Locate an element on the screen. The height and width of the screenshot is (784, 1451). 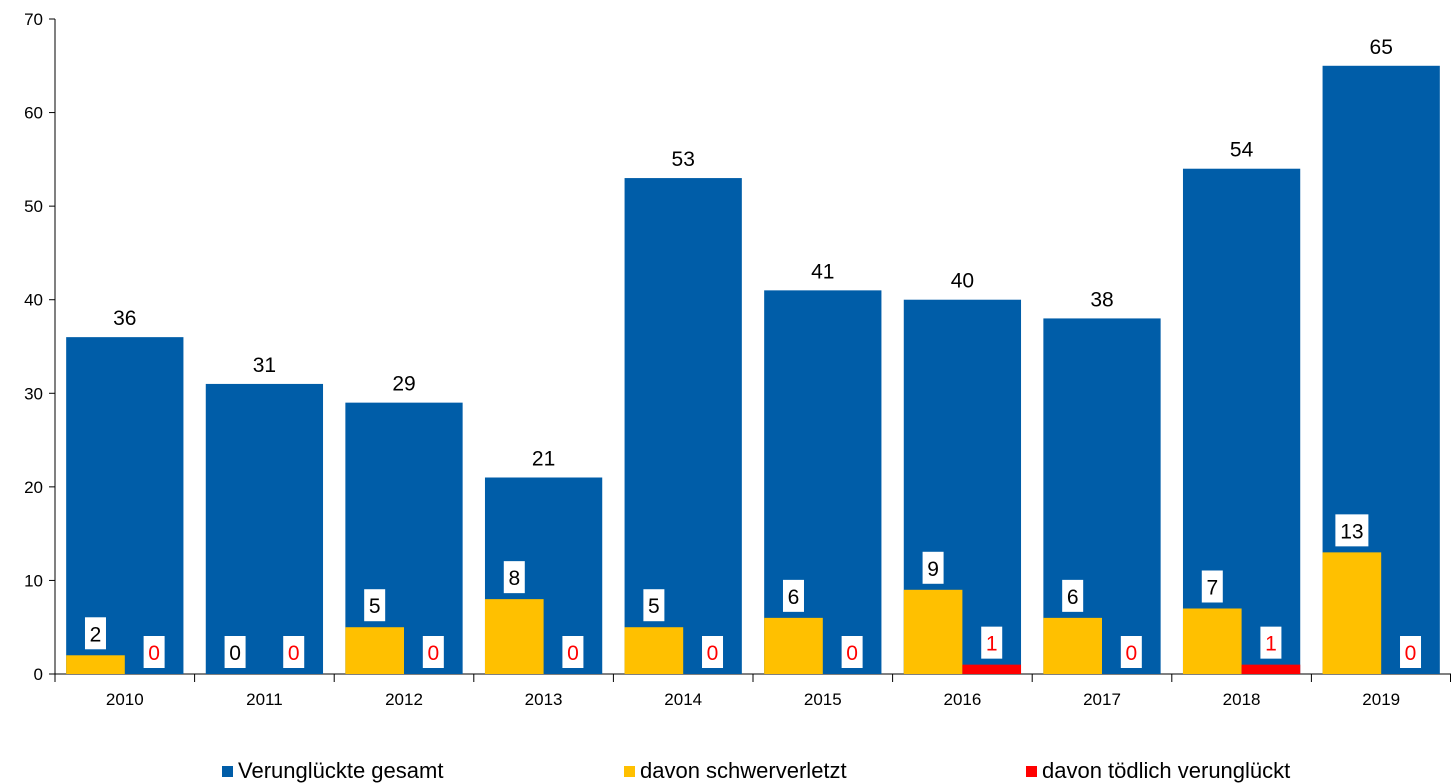
bar-toedlich-2018 is located at coordinates (1271, 669).